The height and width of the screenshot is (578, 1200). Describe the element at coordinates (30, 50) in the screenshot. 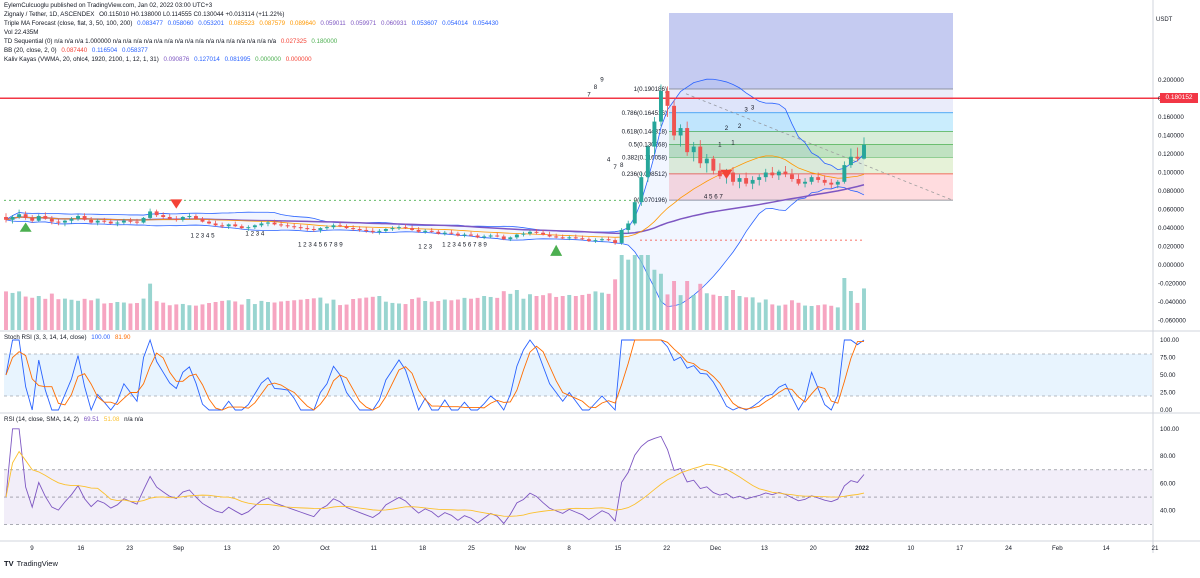

I see `indicator-name: BB (20, close, 2, 0)` at that location.